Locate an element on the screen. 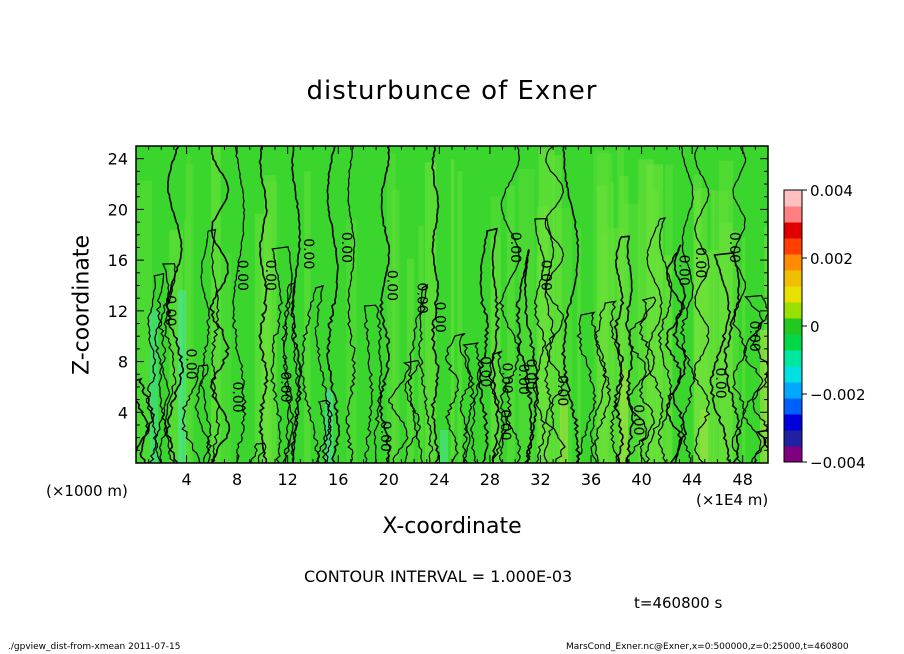 The image size is (904, 654). x-tick-label: 16 is located at coordinates (338, 479).